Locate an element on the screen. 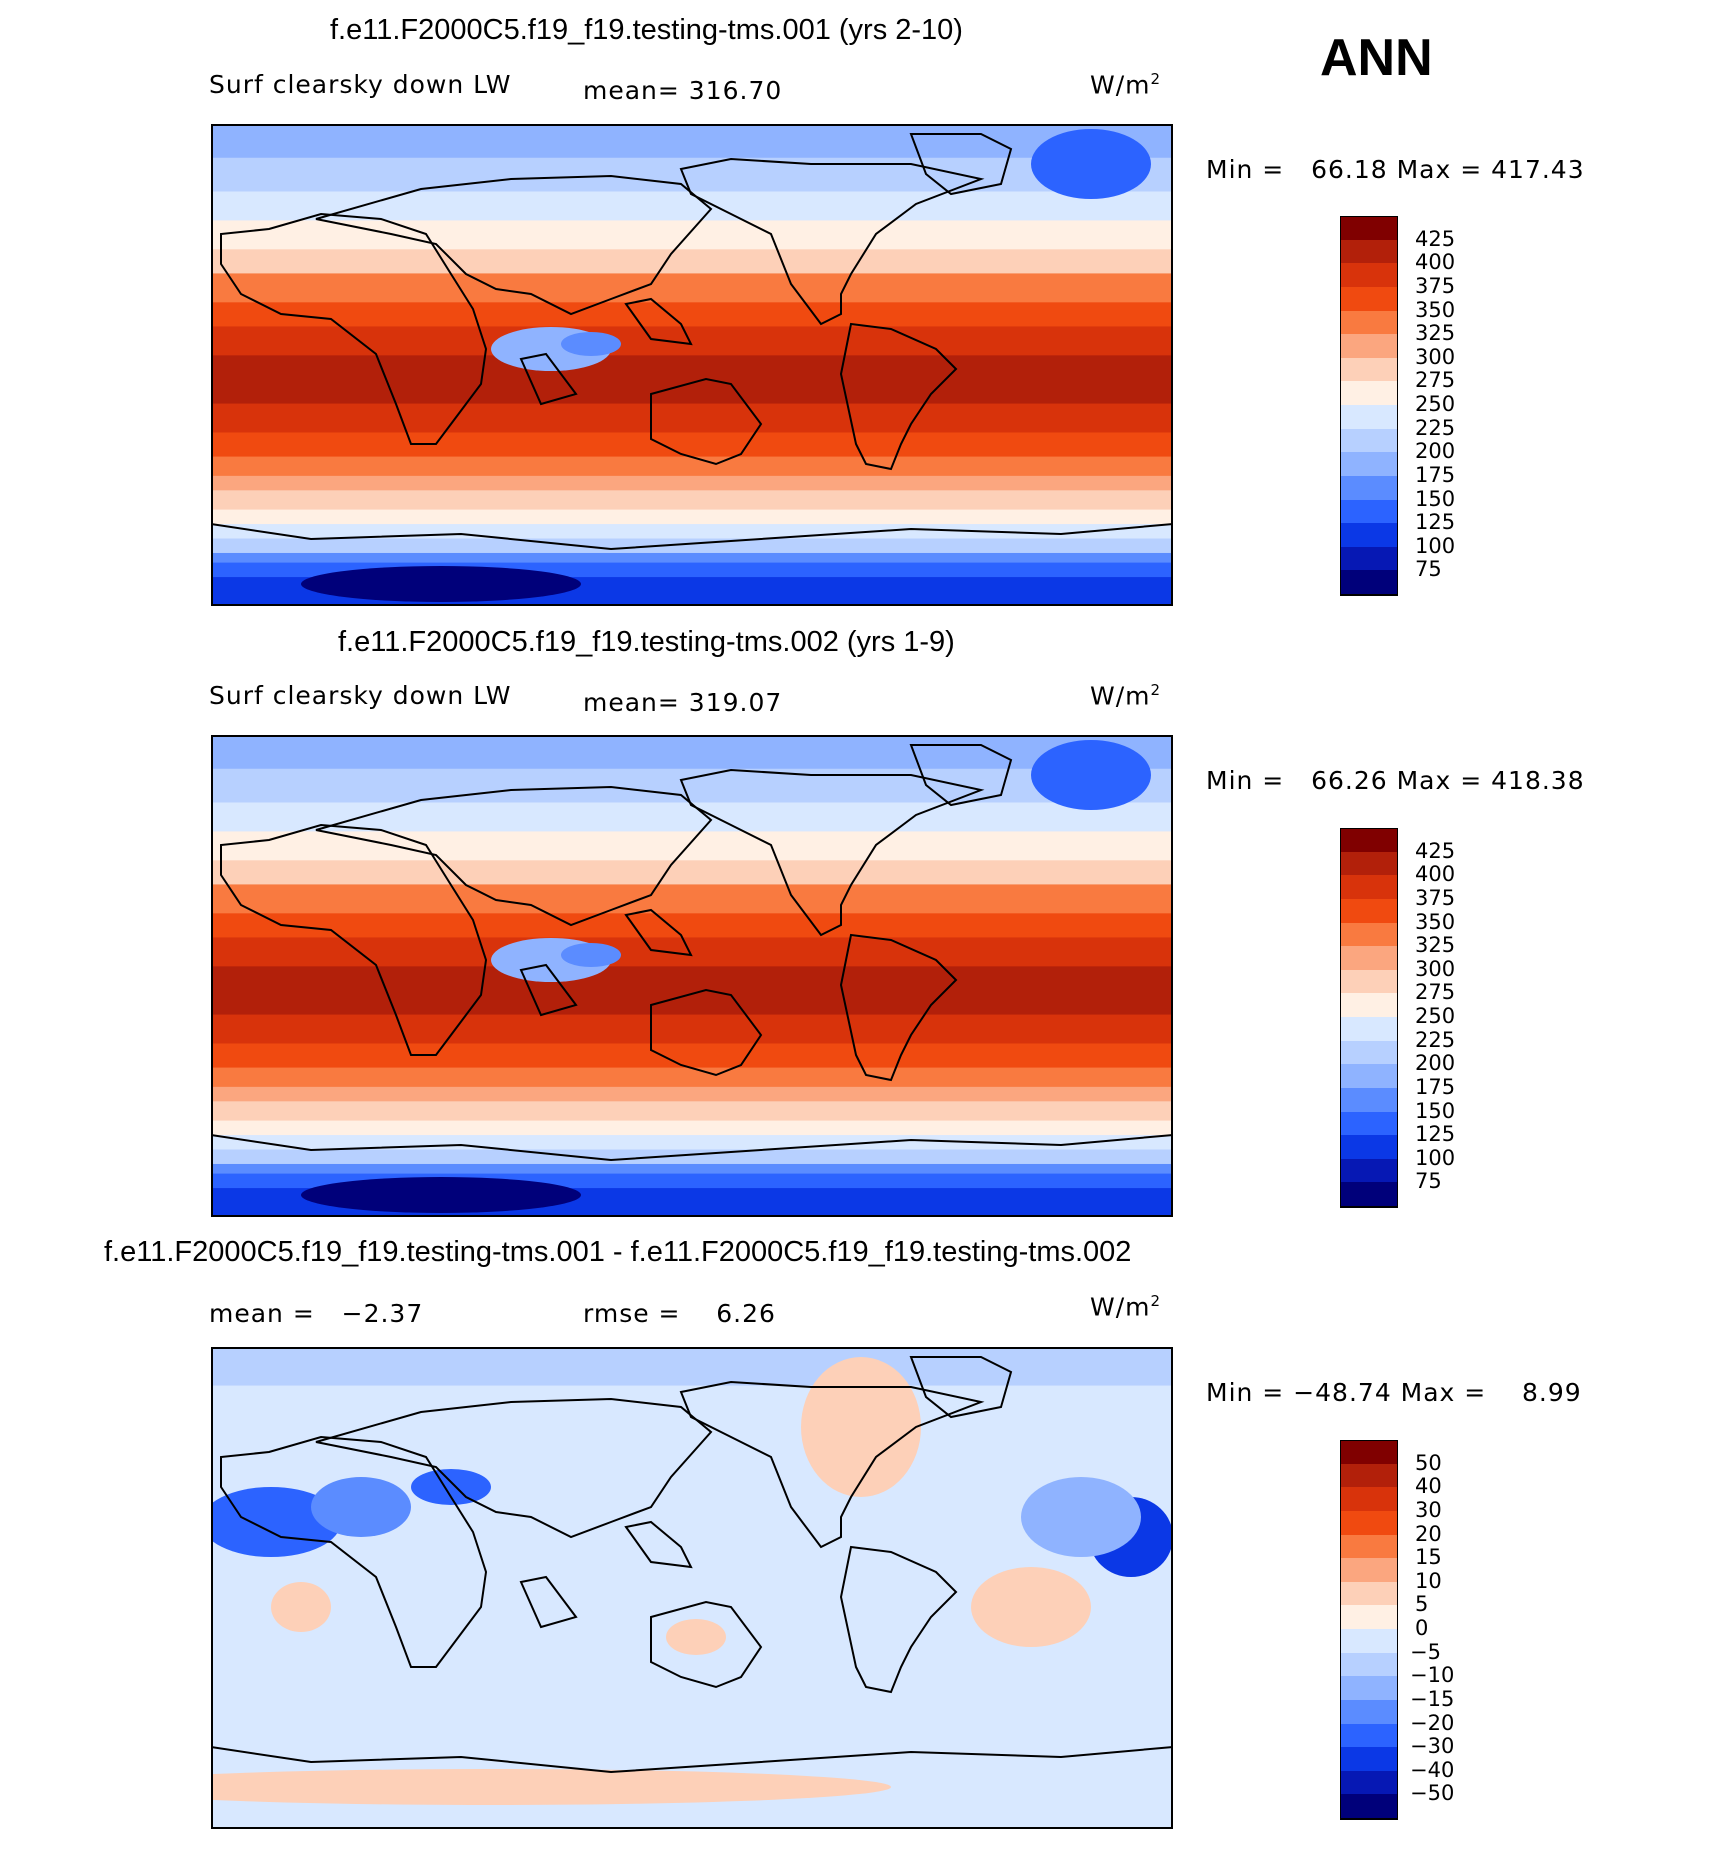 This screenshot has height=1858, width=1710. colorbar-tick-label: 100 is located at coordinates (1435, 545).